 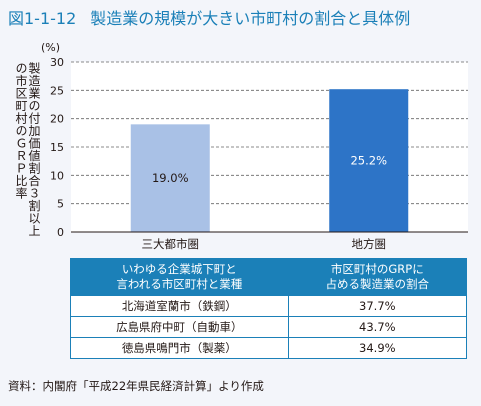 I want to click on bar-value-label: 19.0%, so click(x=170, y=178).